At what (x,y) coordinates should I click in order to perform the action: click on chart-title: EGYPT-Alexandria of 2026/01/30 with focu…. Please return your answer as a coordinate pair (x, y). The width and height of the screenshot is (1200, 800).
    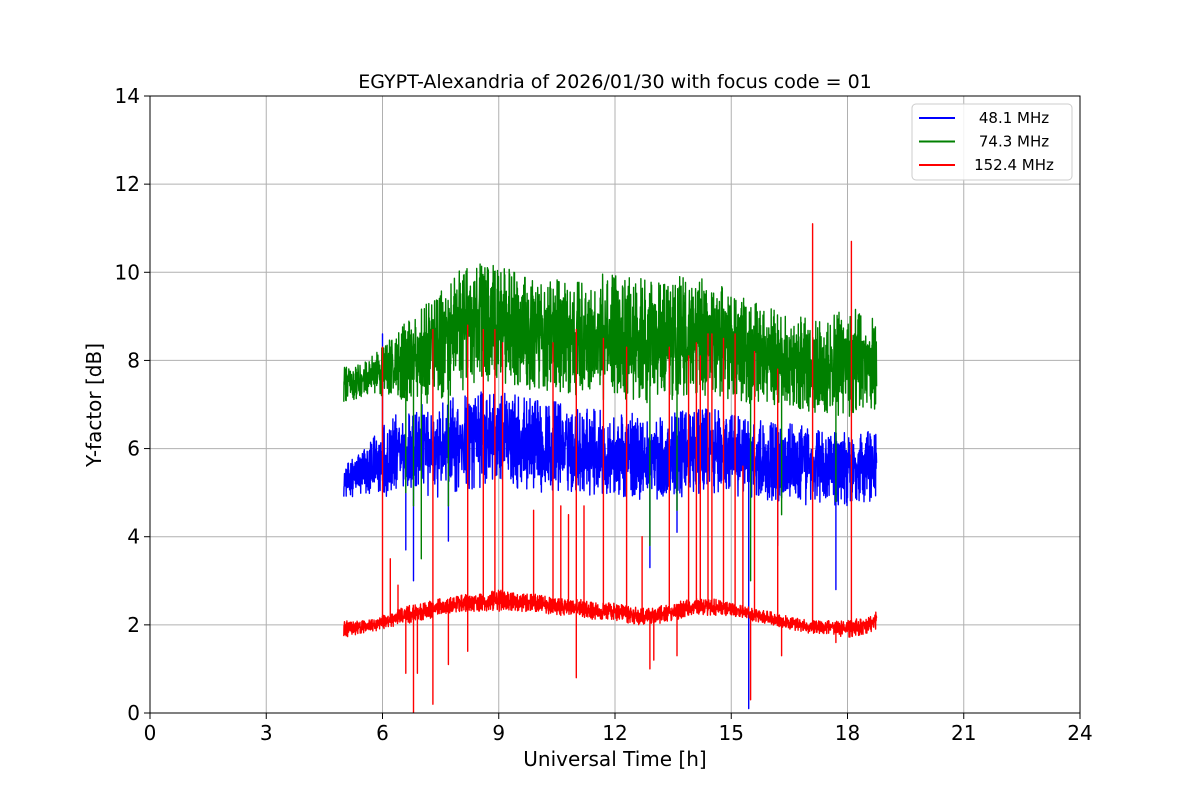
    Looking at the image, I should click on (615, 82).